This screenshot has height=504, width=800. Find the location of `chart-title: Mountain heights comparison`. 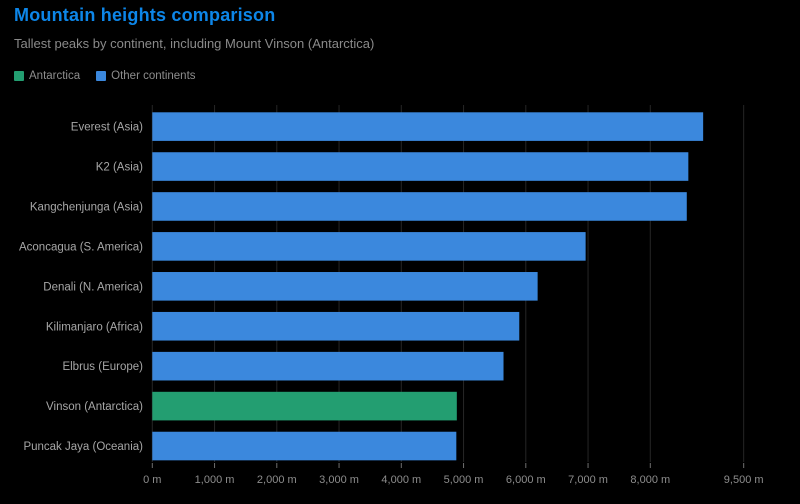

chart-title: Mountain heights comparison is located at coordinates (145, 15).